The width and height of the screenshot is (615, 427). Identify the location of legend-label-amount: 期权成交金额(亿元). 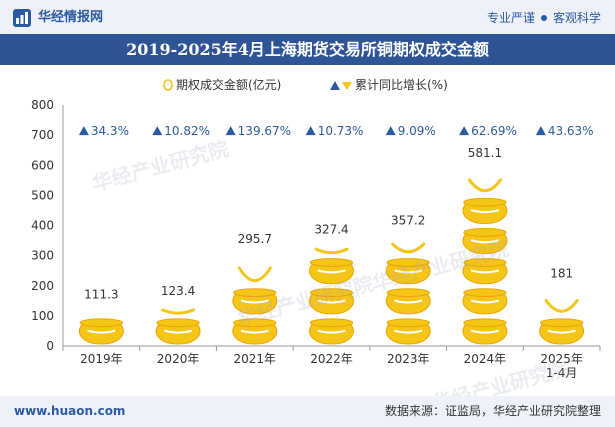
(228, 84).